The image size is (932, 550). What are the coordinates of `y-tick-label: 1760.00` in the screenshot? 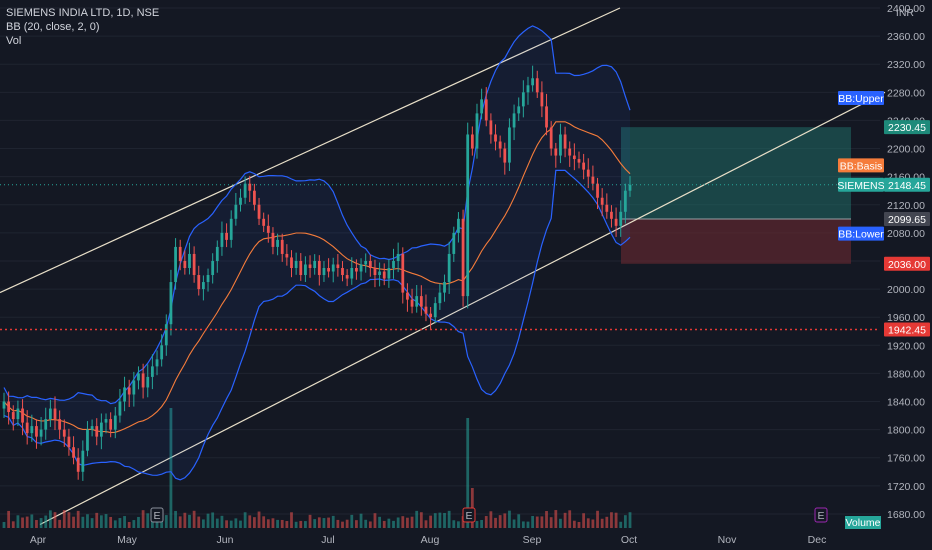 It's located at (906, 459).